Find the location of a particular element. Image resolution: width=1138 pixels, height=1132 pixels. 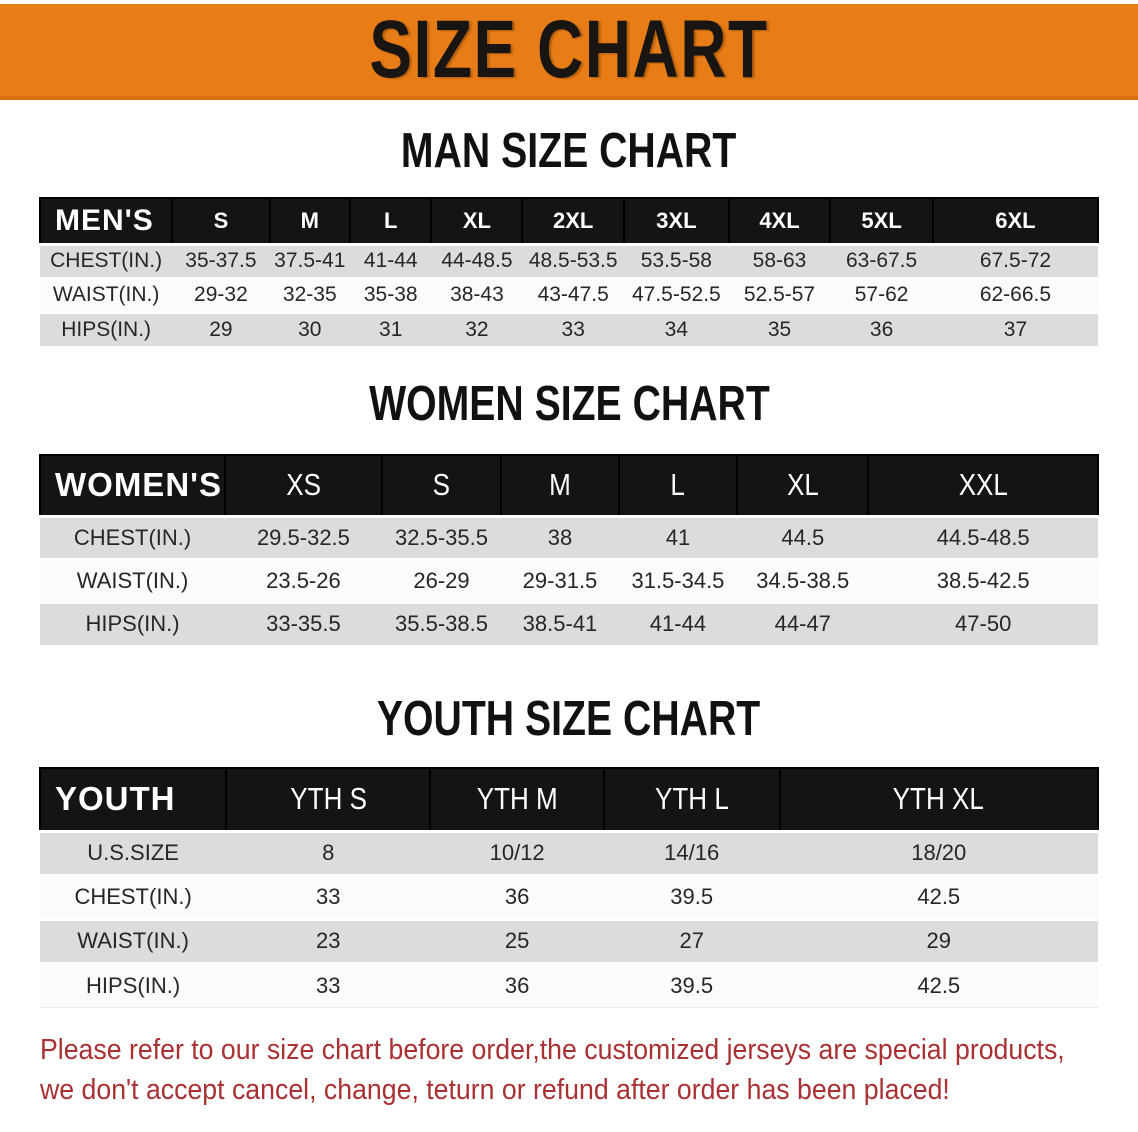

youth-chest-row: CHEST(IN.) 33 36 39.5 42.5 is located at coordinates (569, 896).